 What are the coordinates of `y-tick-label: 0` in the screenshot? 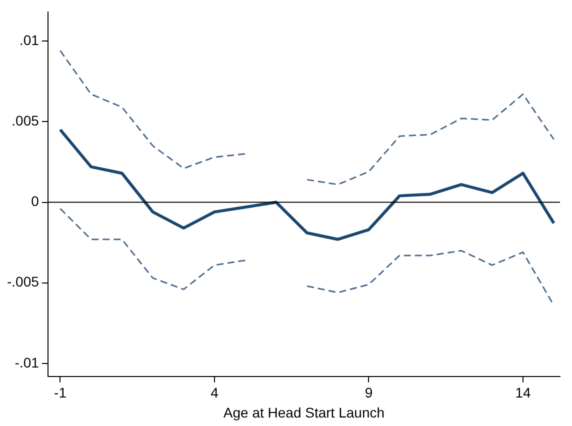 It's located at (35, 201).